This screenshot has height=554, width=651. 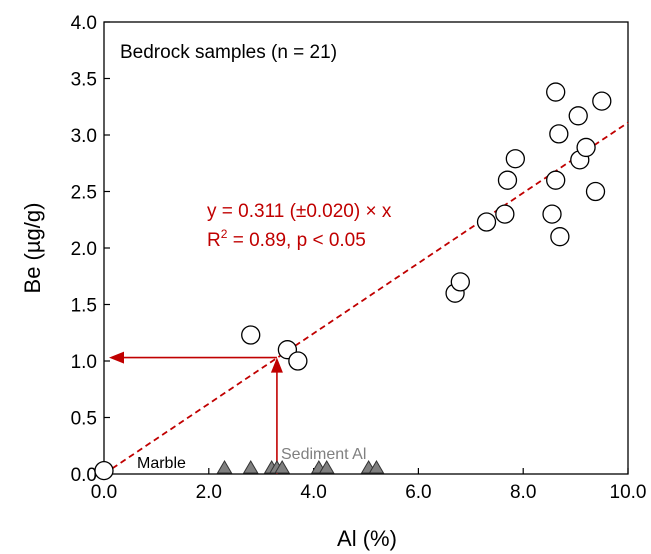 What do you see at coordinates (418, 492) in the screenshot?
I see `x-tick-label: 6.0` at bounding box center [418, 492].